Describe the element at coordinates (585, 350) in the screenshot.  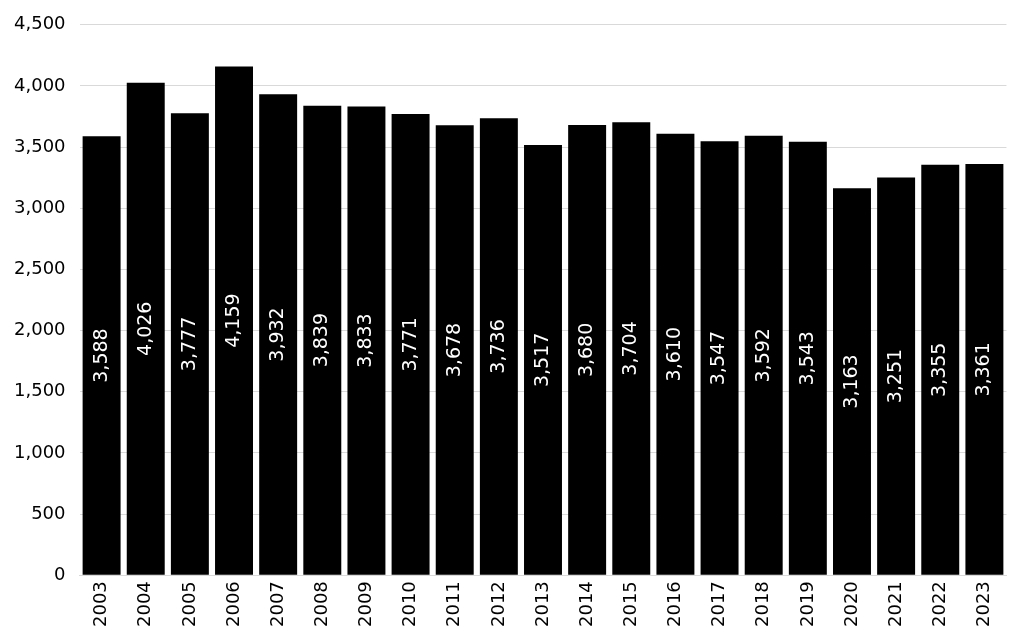
I see `data-label: 3,680` at that location.